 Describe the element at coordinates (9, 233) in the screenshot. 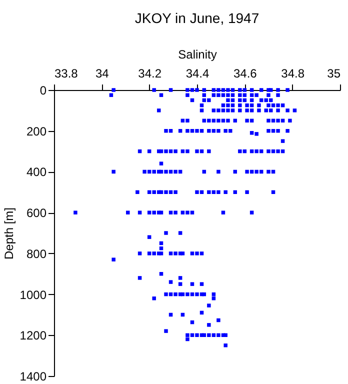

I see `y-axis-title: Depth [m]` at that location.